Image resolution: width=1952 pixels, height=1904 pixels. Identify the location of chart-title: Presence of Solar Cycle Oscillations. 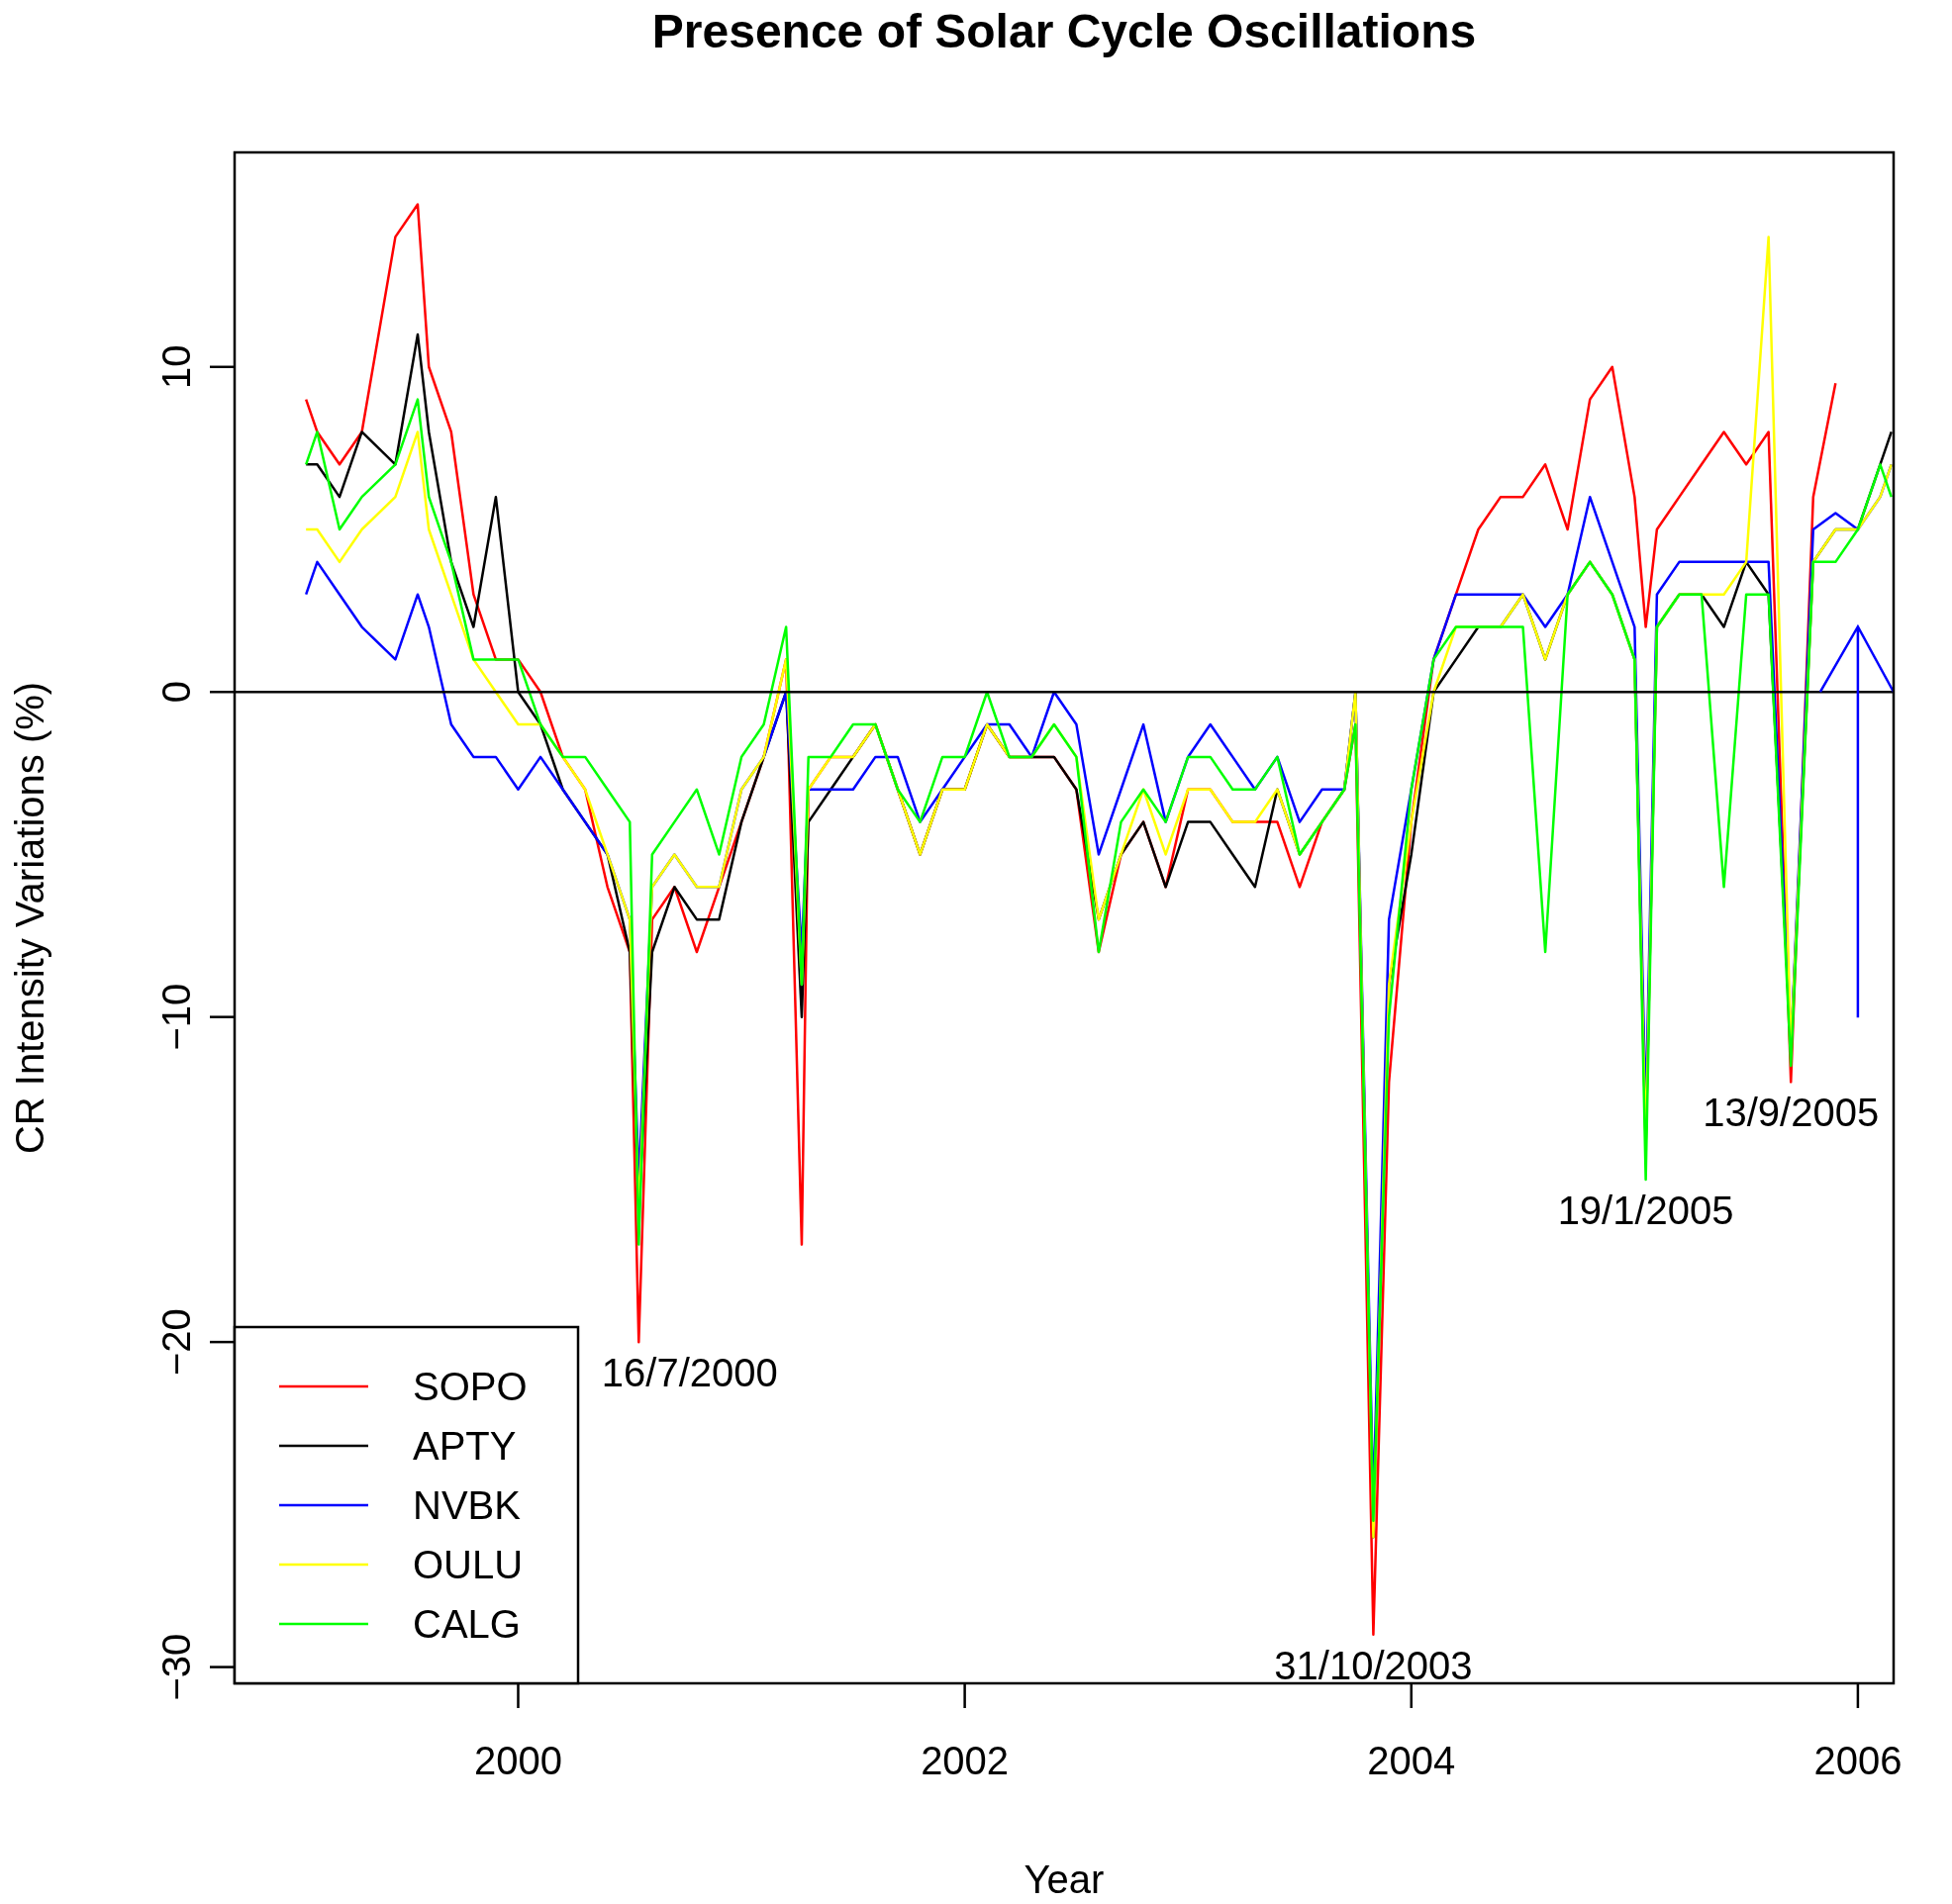
(1064, 31).